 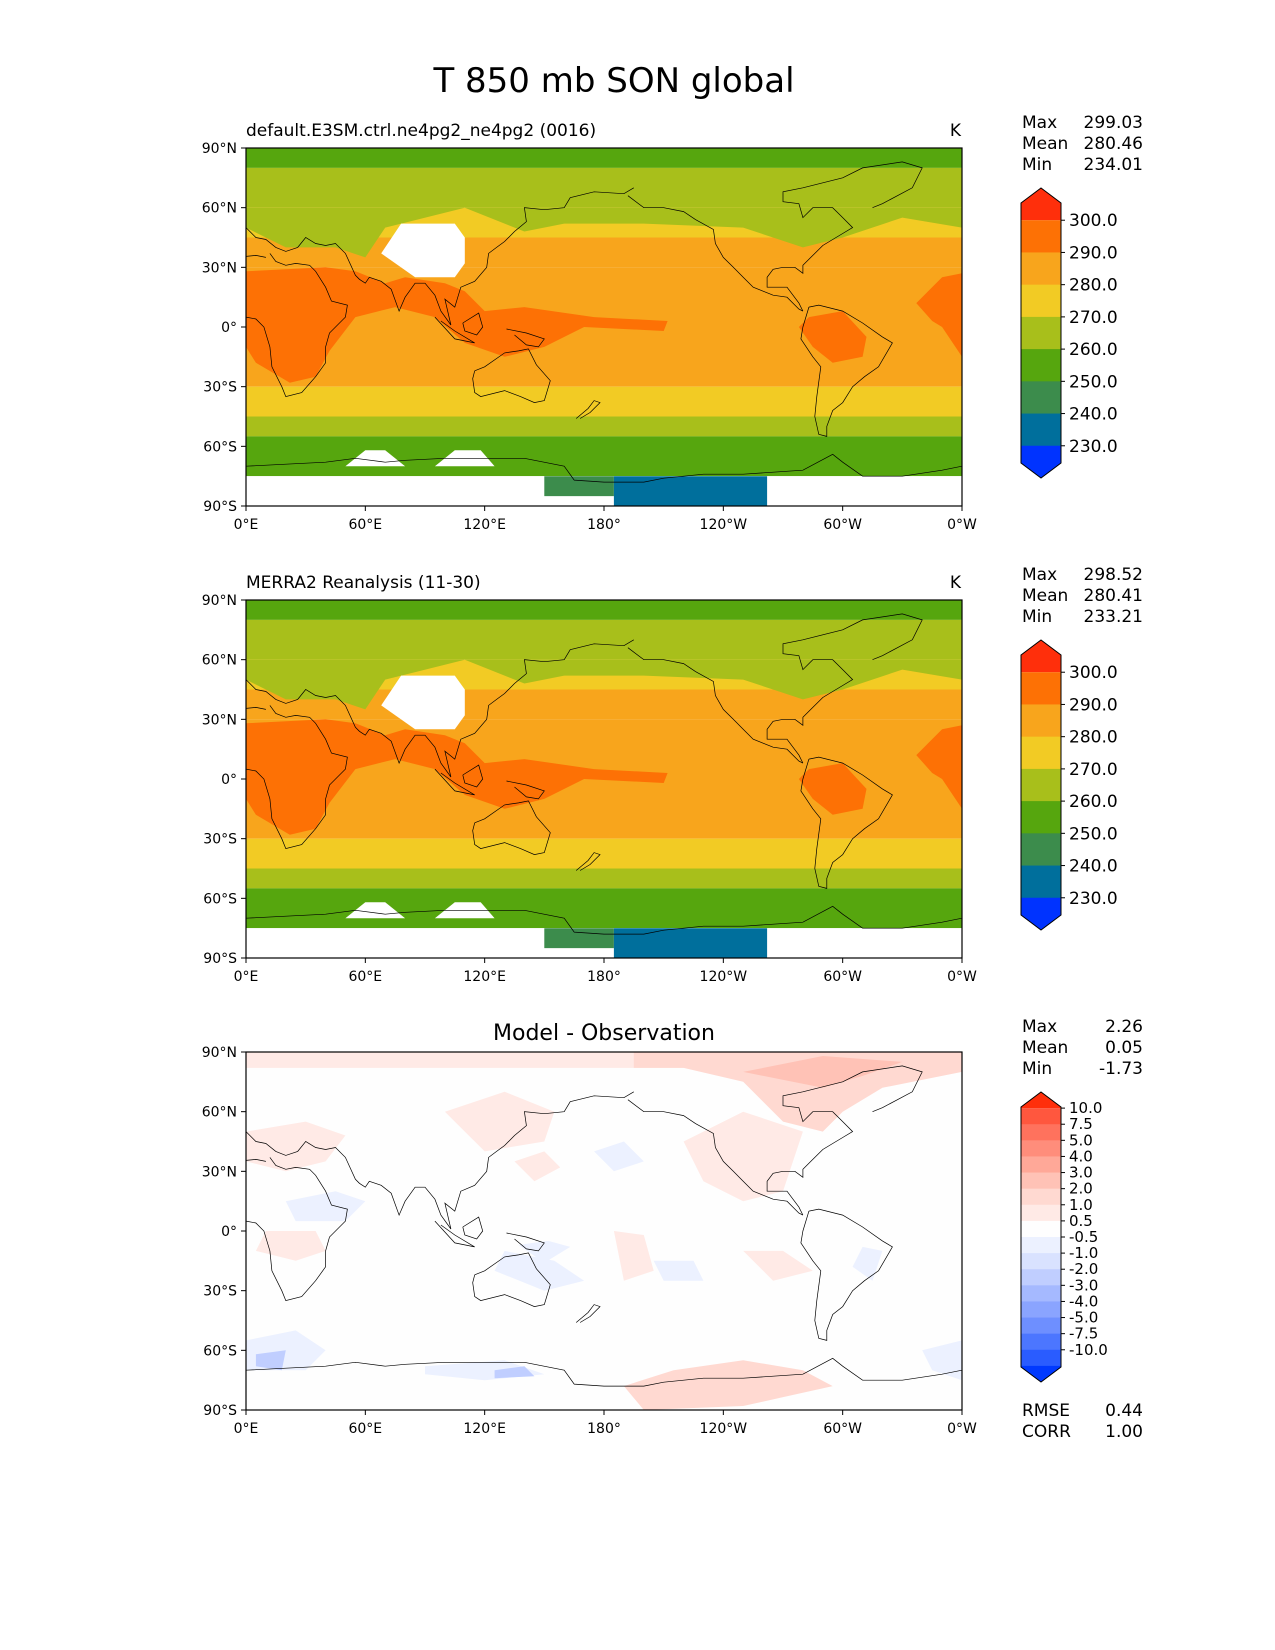 I want to click on panel-title-center: Model - Observation, so click(x=604, y=1033).